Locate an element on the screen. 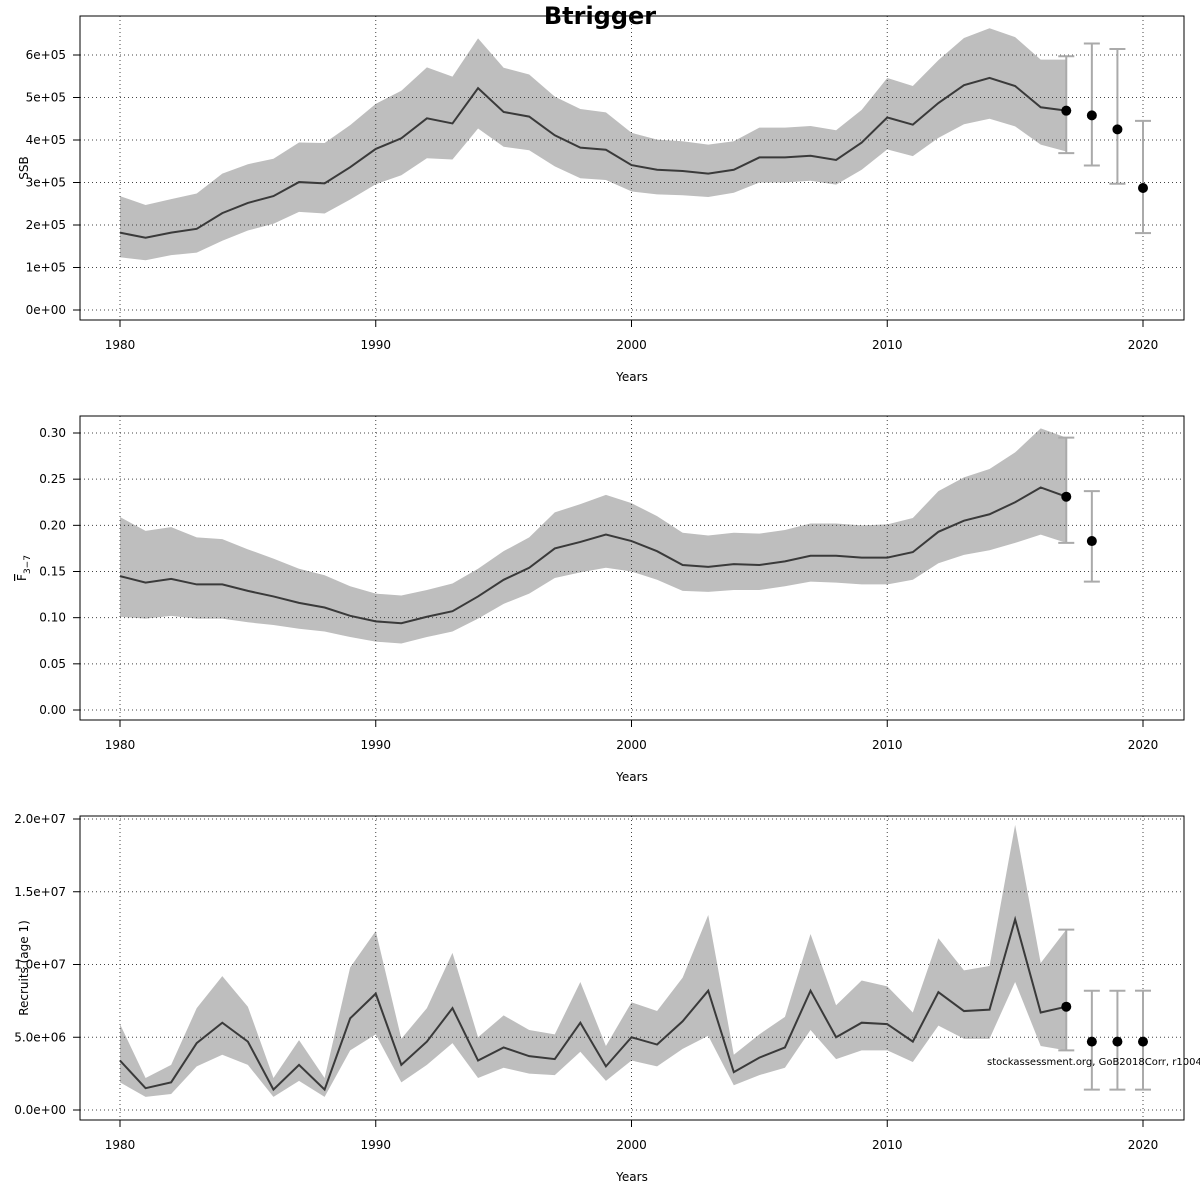  recruits-estimate-line is located at coordinates (593, 1003).